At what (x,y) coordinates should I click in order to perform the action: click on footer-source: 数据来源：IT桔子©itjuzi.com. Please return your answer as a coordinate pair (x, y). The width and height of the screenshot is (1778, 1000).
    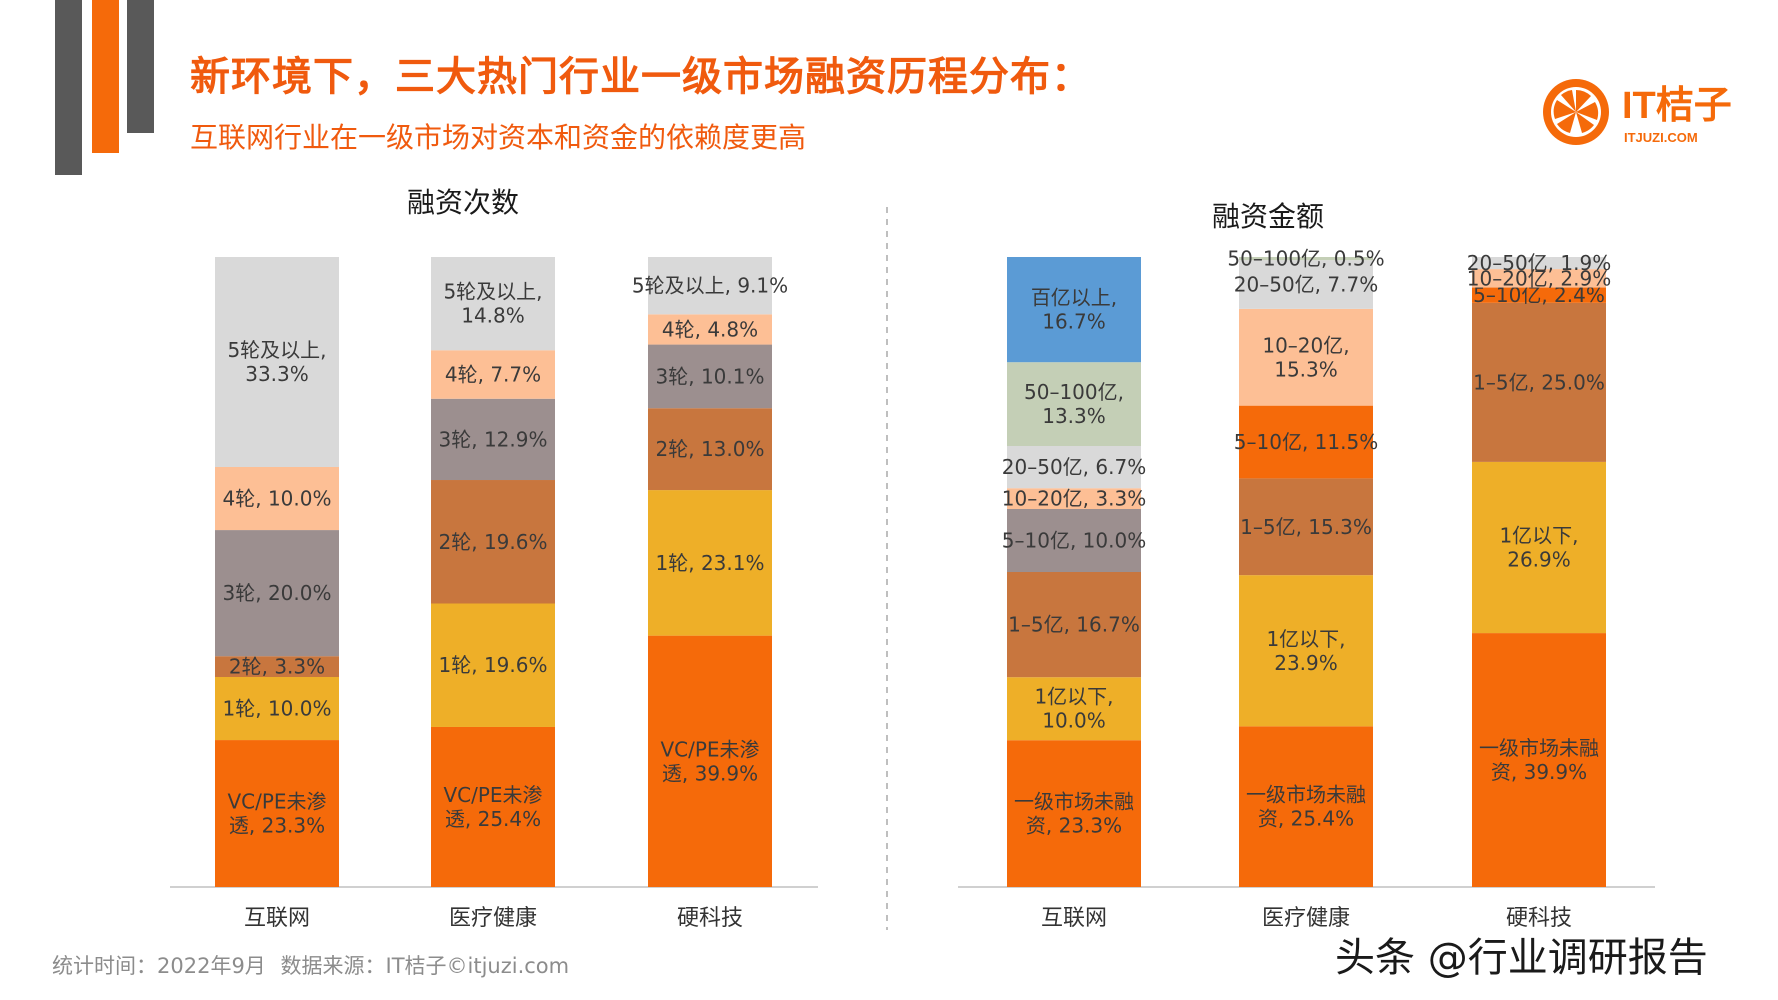
    Looking at the image, I should click on (425, 966).